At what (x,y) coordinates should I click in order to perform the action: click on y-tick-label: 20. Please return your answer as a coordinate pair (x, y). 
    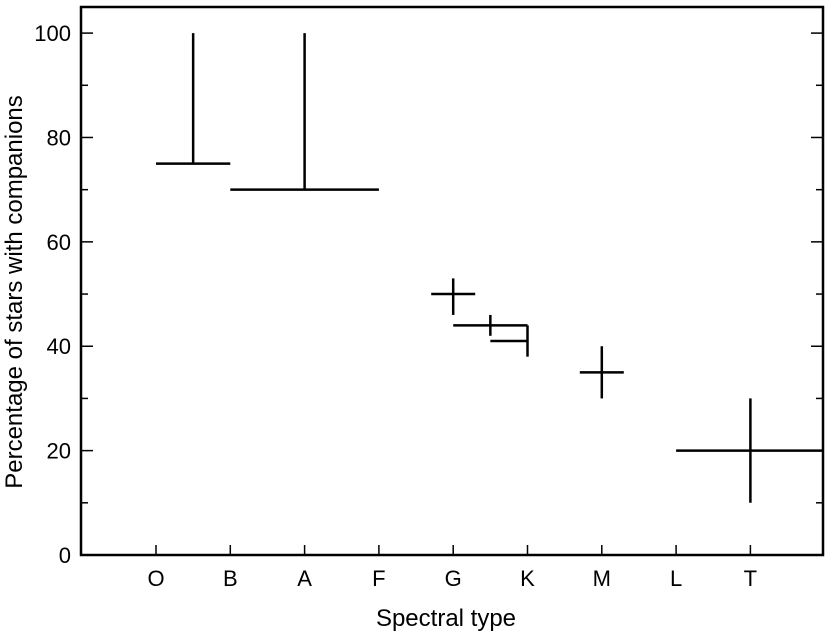
    Looking at the image, I should click on (59, 451).